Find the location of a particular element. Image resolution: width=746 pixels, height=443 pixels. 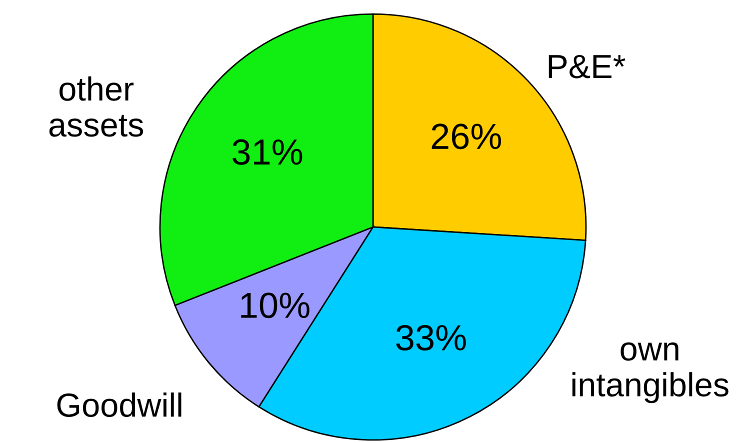

slice-label: P&E* is located at coordinates (587, 66).